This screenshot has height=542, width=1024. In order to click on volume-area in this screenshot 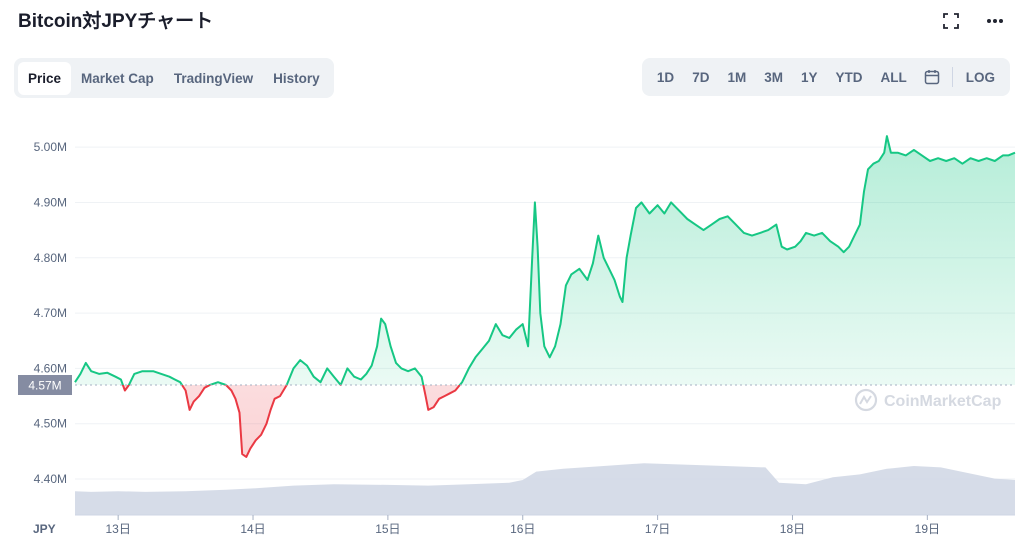, I will do `click(545, 489)`.